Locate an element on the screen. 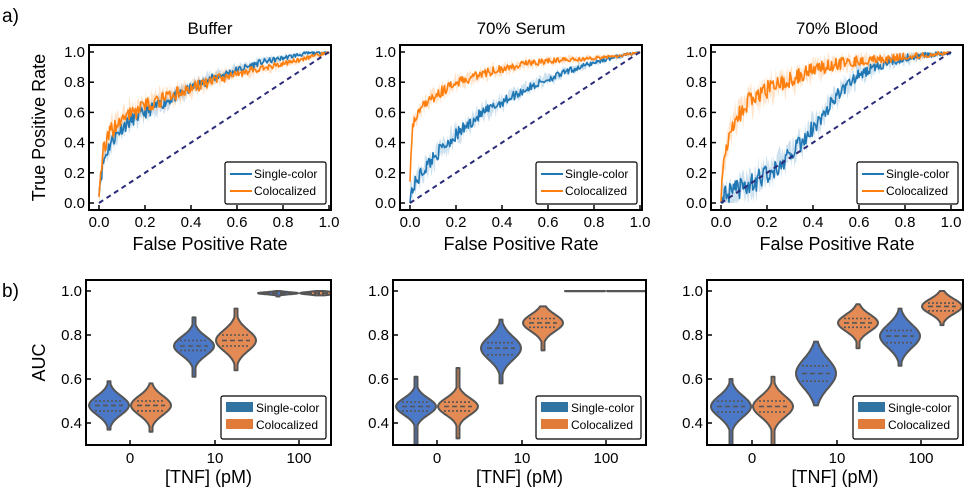 The width and height of the screenshot is (971, 495). y-axis-label: AUC is located at coordinates (39, 362).